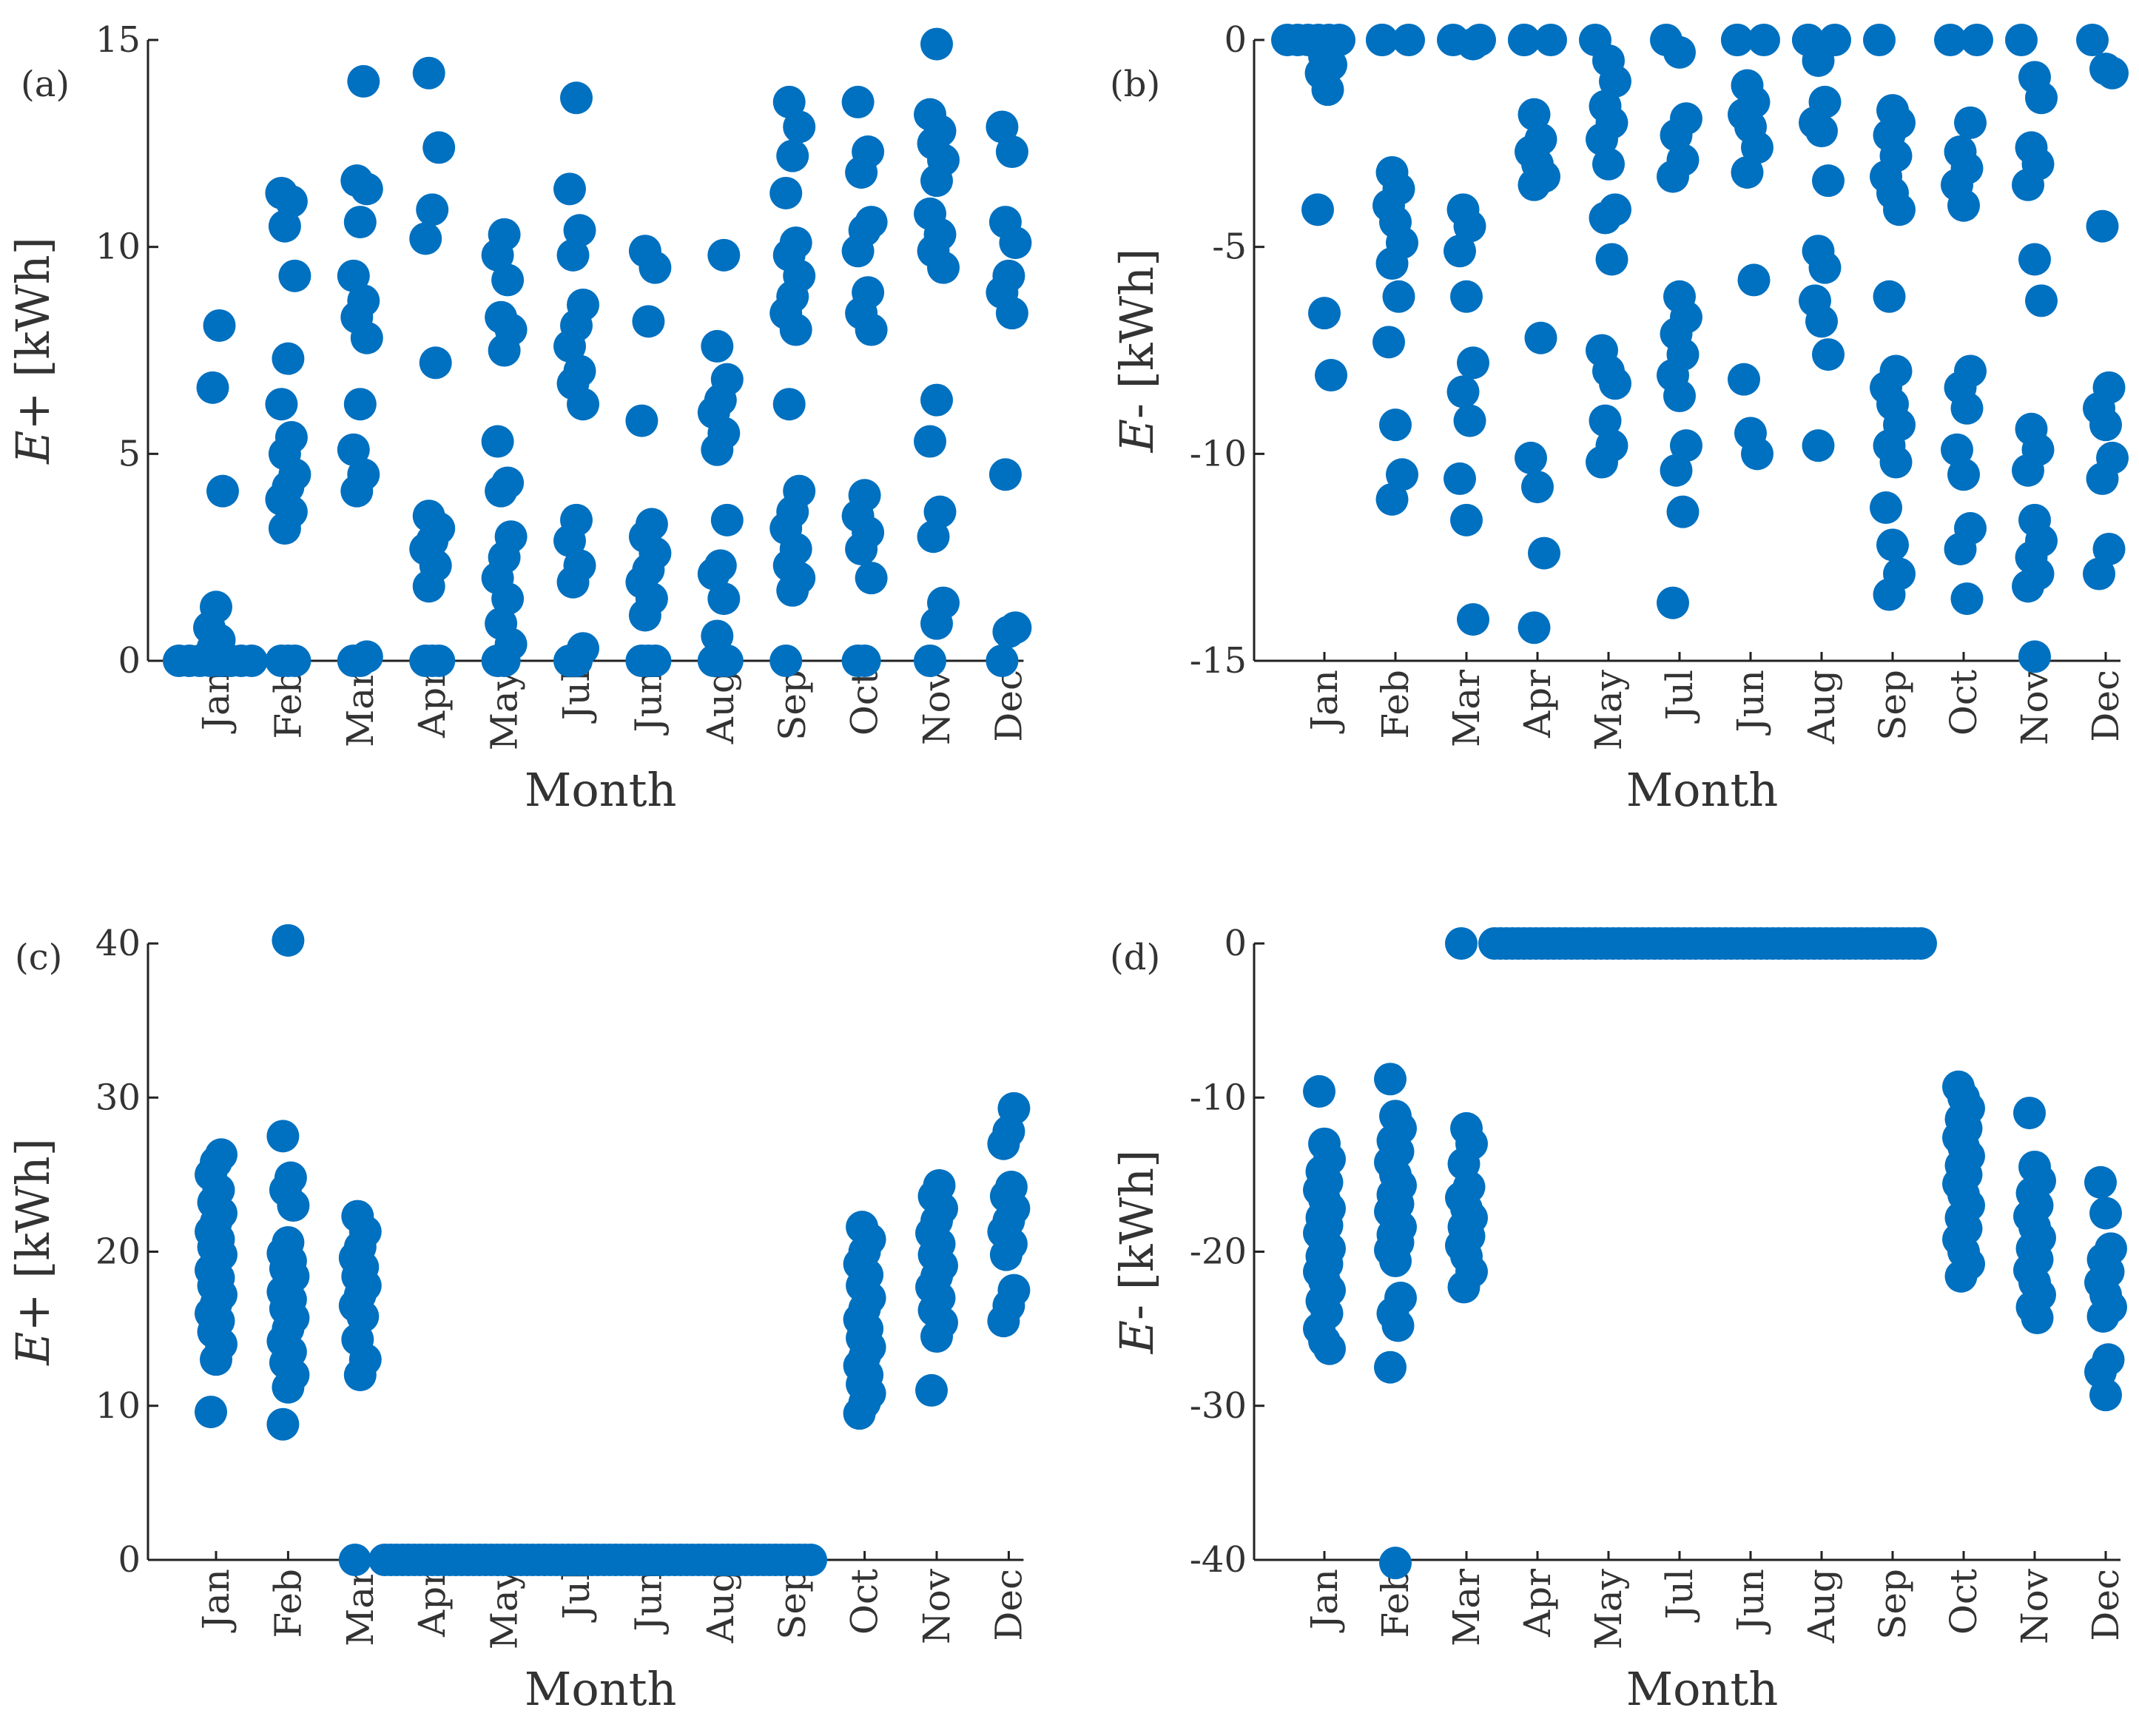  What do you see at coordinates (1751, 703) in the screenshot?
I see `x-tick-label: Jun` at bounding box center [1751, 703].